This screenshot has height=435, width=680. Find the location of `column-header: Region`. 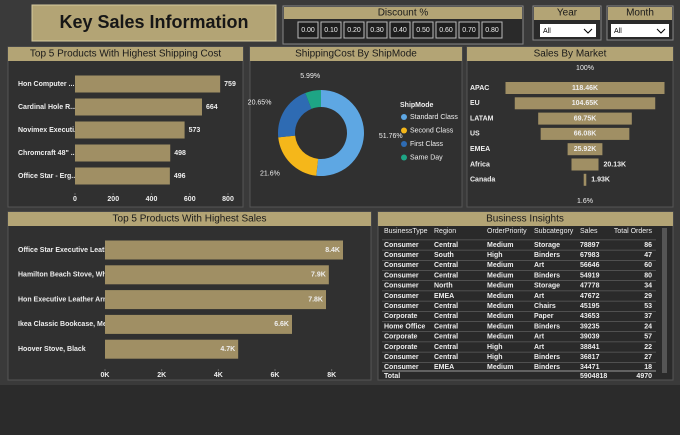

column-header: Region is located at coordinates (445, 231).